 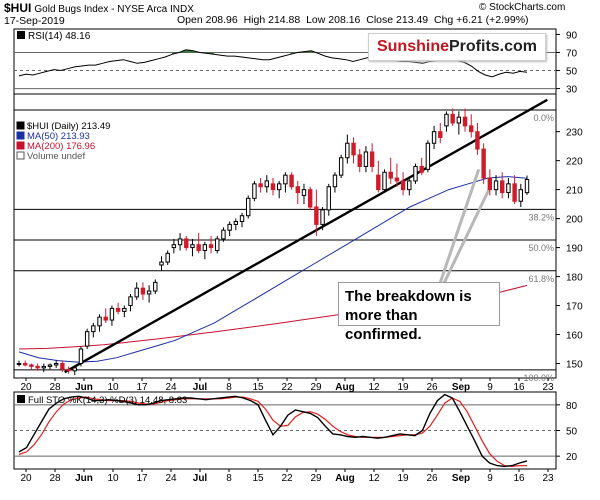 What do you see at coordinates (171, 478) in the screenshot?
I see `sto-date-tick-label: 24` at bounding box center [171, 478].